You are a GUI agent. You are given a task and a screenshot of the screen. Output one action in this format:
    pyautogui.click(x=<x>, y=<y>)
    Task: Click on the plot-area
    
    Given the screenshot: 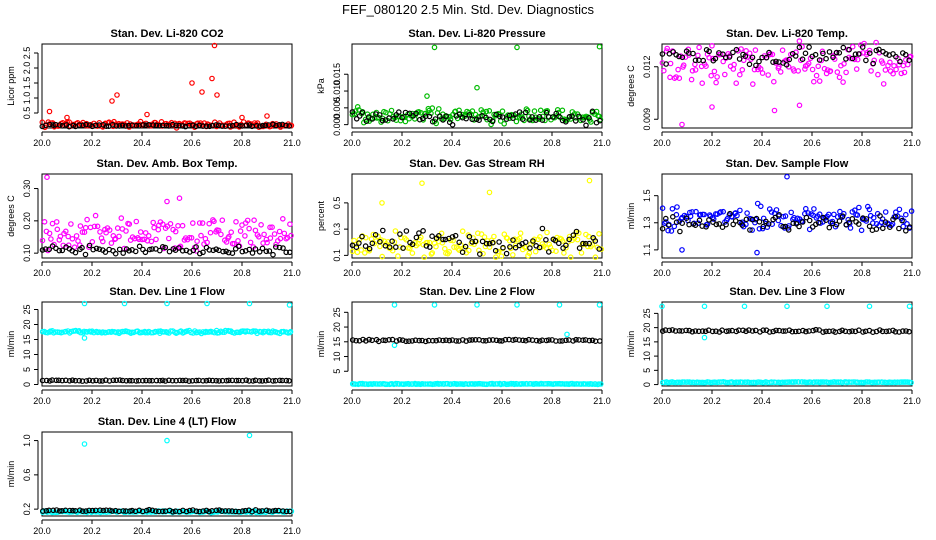 What is the action you would take?
    pyautogui.click(x=787, y=344)
    